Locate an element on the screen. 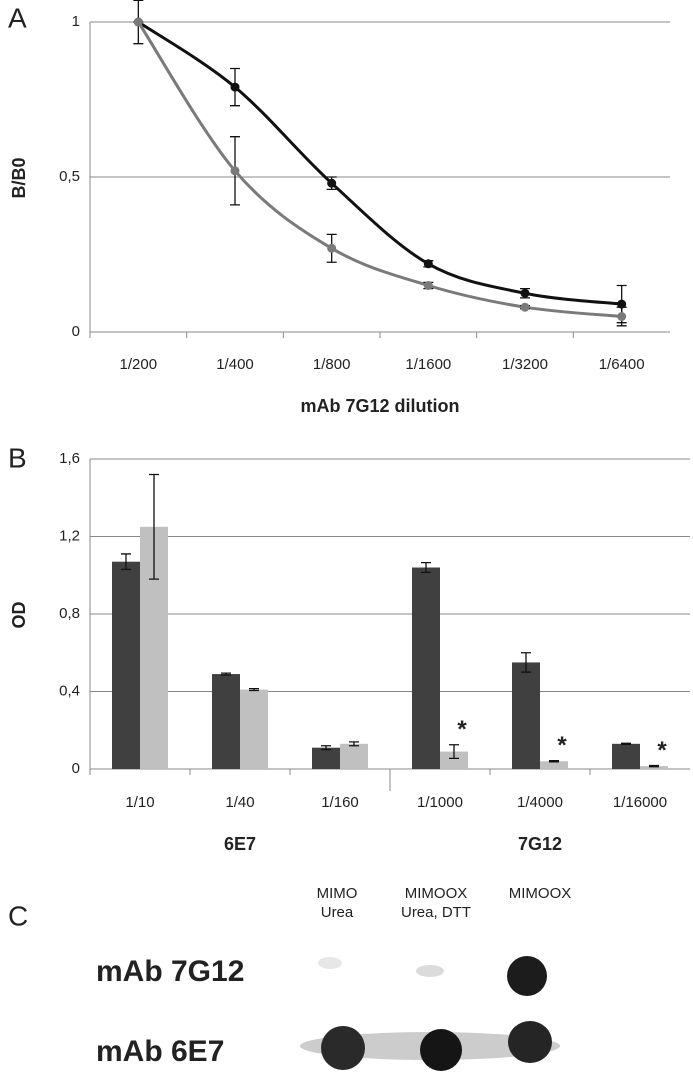  x-tick-label: 1/160 is located at coordinates (340, 802).